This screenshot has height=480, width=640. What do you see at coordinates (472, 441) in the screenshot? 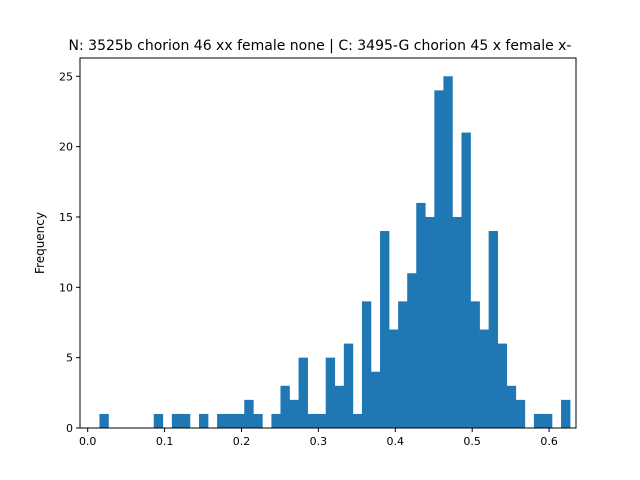
I see `x-tick-label: 0.5` at bounding box center [472, 441].